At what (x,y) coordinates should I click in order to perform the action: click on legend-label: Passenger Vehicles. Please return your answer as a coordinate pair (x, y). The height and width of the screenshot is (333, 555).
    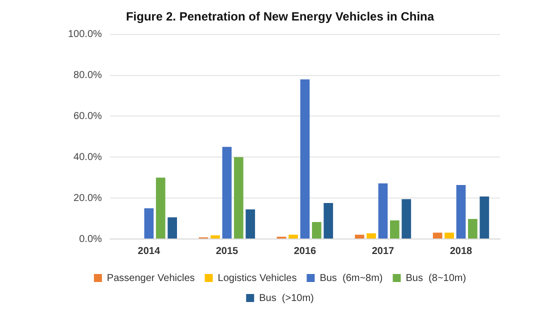
    Looking at the image, I should click on (150, 278).